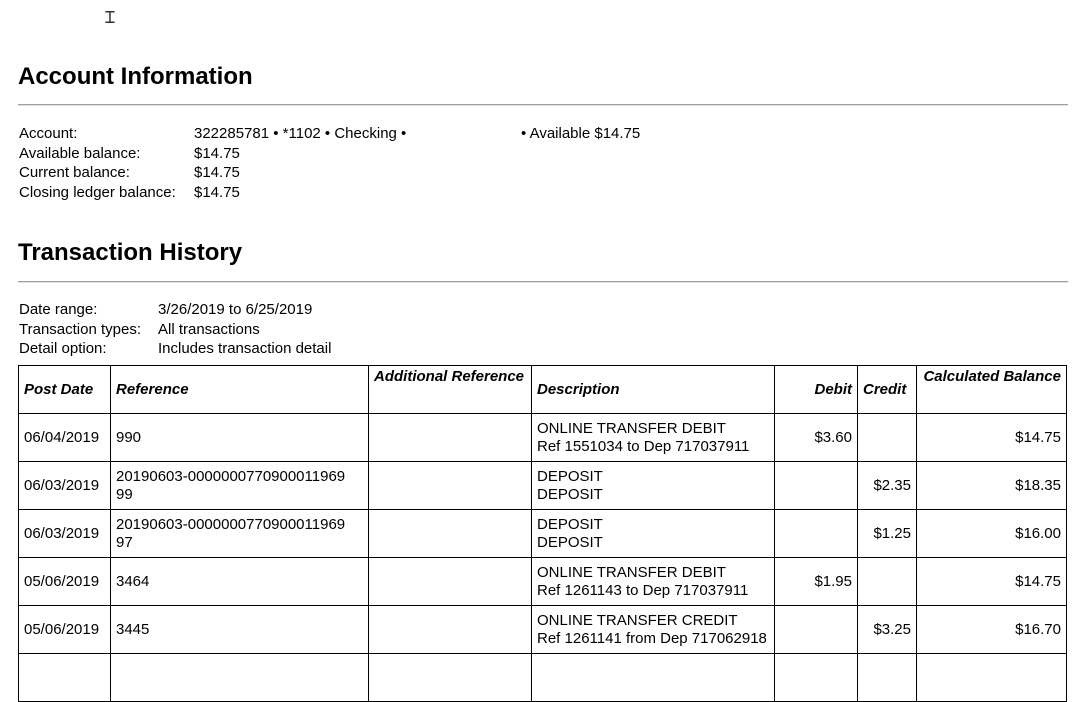 The width and height of the screenshot is (1080, 702). I want to click on label: Current balance:, so click(74, 172).